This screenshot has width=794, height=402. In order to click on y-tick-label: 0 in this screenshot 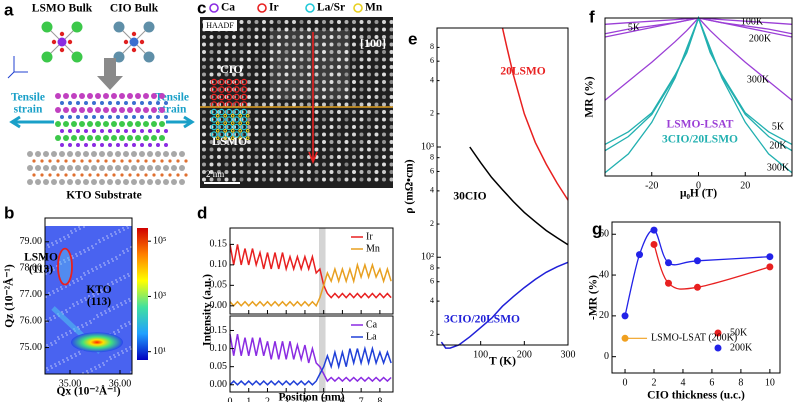, I will do `click(606, 356)`.